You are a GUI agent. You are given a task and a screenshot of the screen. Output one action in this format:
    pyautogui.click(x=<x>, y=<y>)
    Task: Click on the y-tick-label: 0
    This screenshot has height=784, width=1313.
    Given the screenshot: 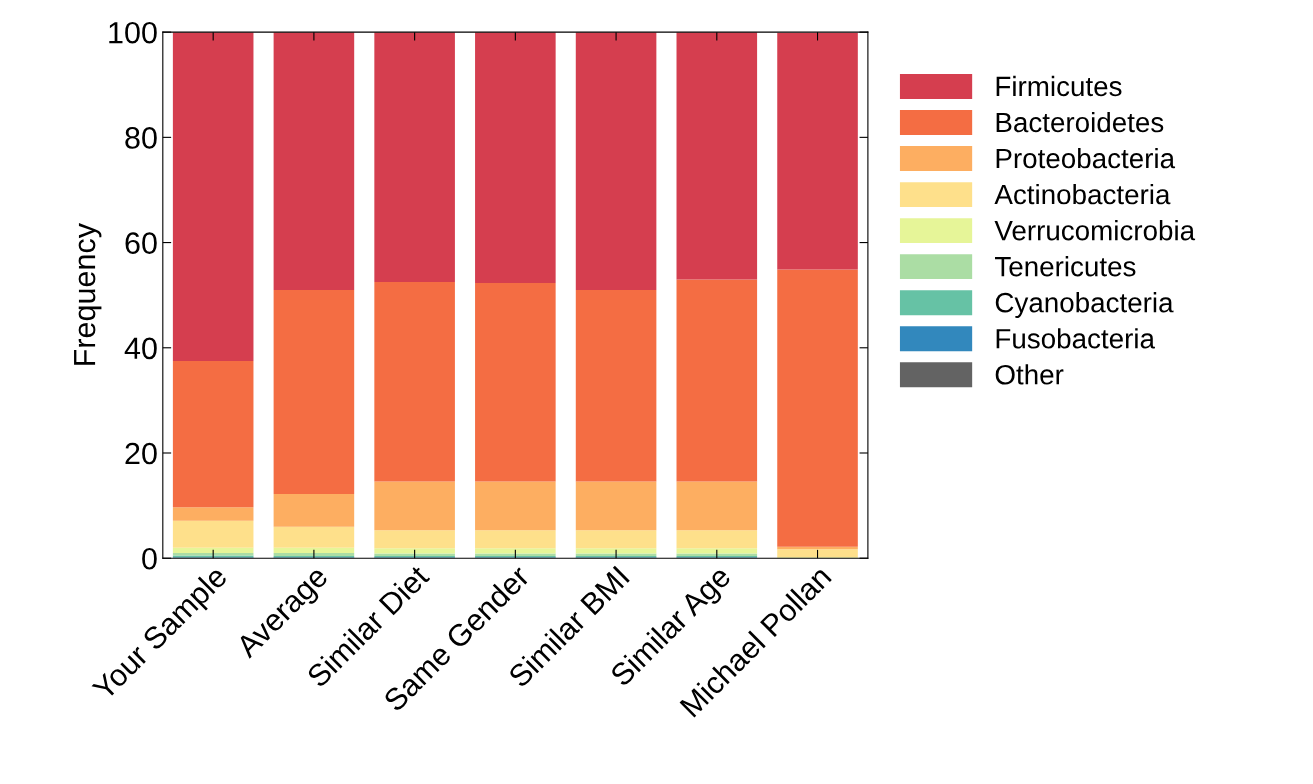 What is the action you would take?
    pyautogui.click(x=149, y=558)
    